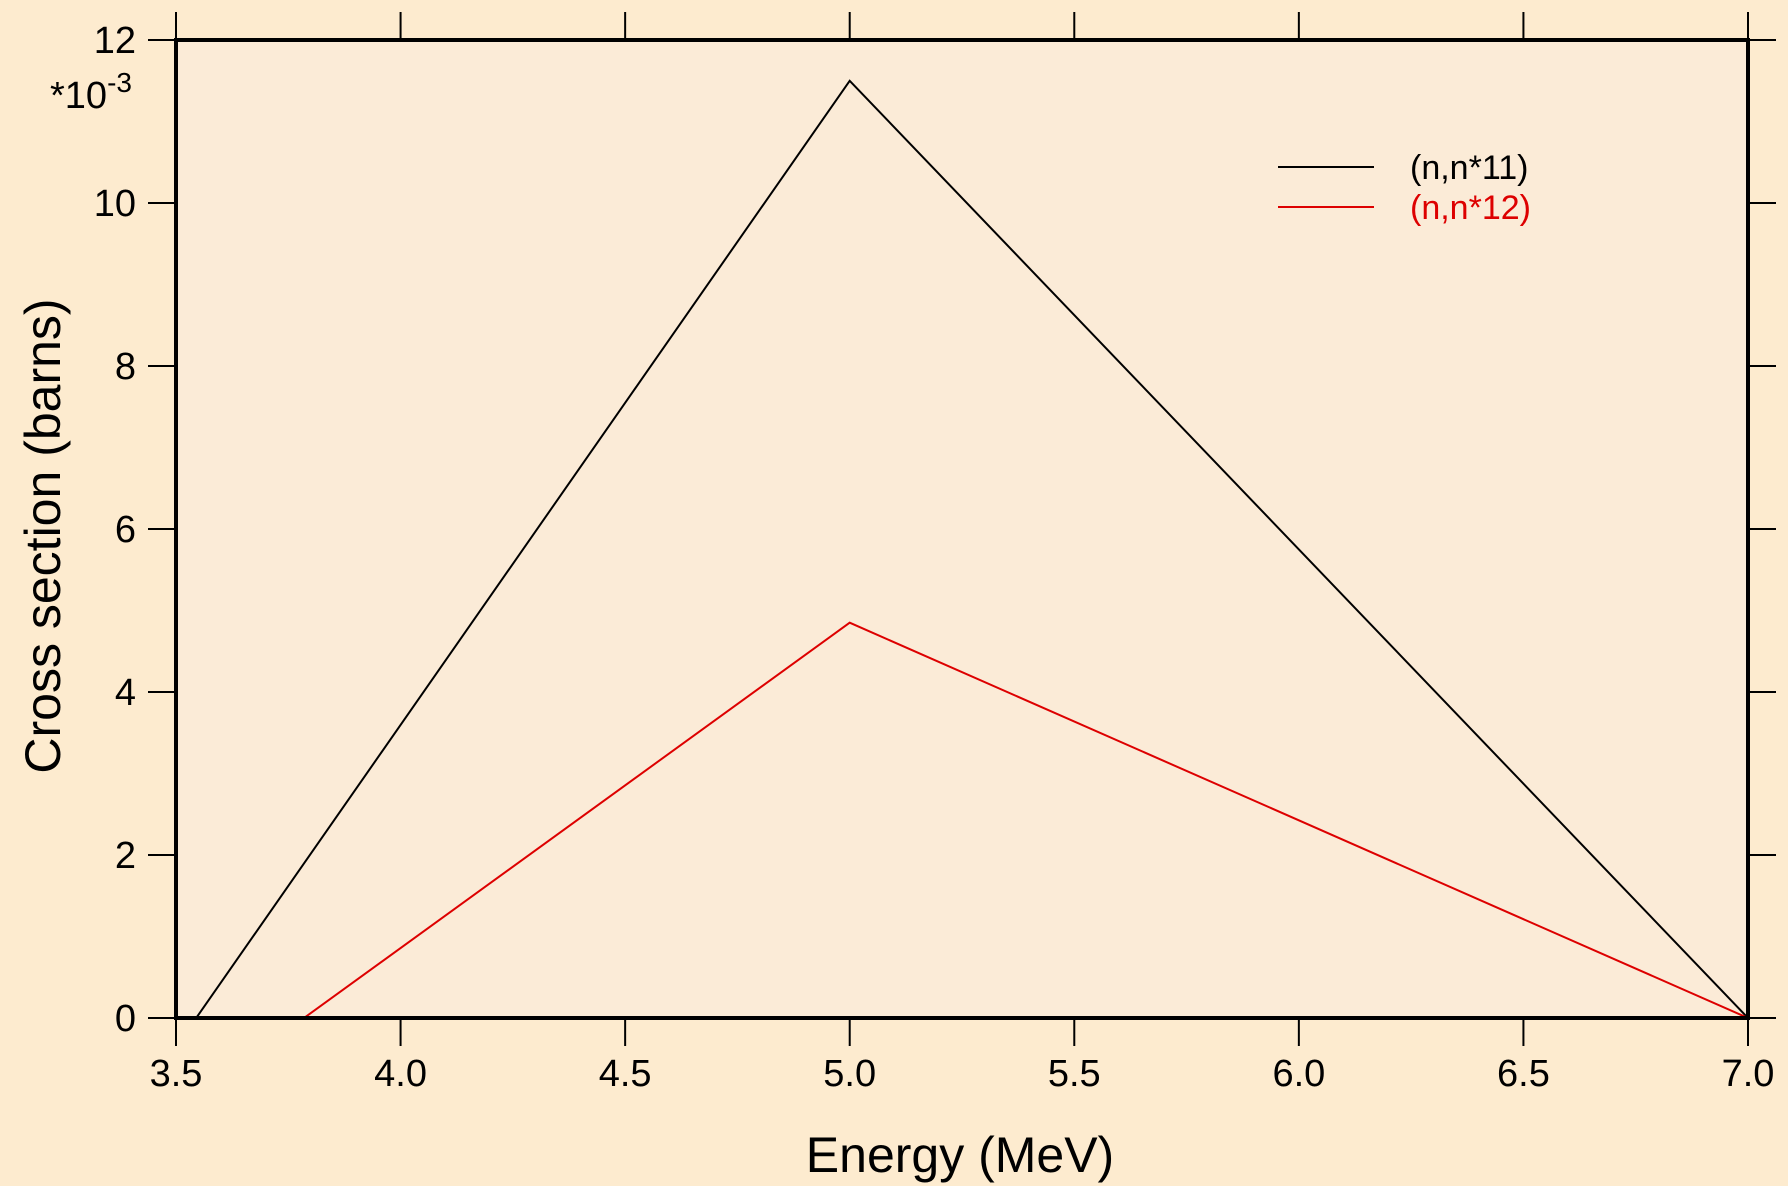  Describe the element at coordinates (125, 1019) in the screenshot. I see `y-tick-label: 0` at that location.